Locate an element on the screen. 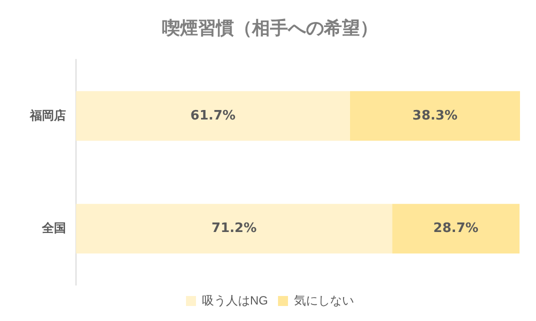  data-label: 28.7% is located at coordinates (455, 228).